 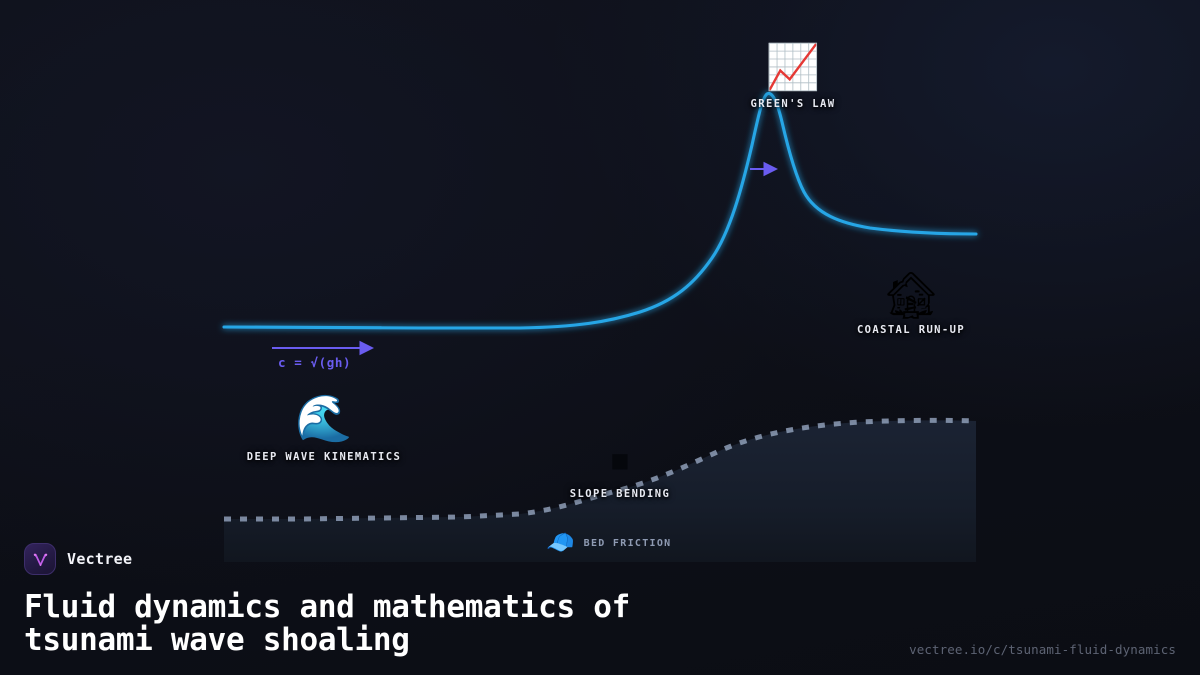 I want to click on node-greens-law-label: GREEN'S LAW, so click(x=793, y=104).